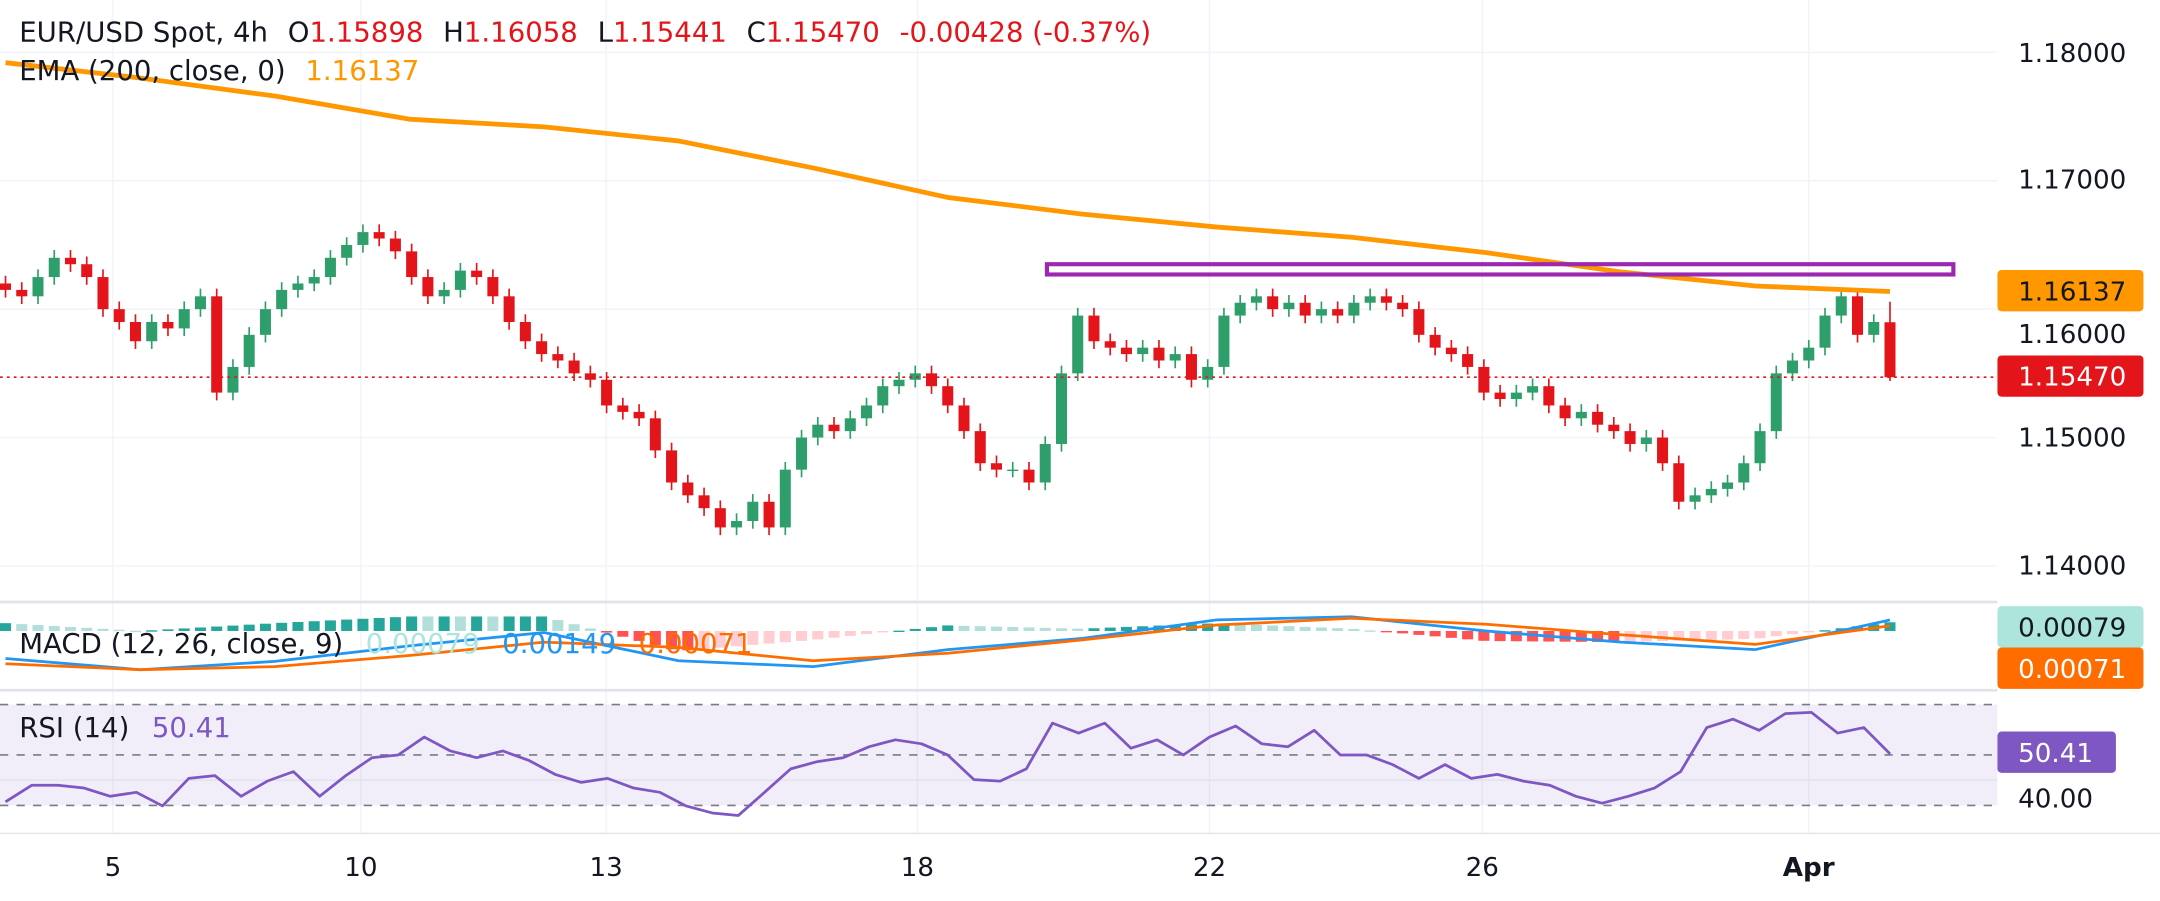 This screenshot has height=901, width=2160. What do you see at coordinates (2072, 566) in the screenshot?
I see `price-tick: 1.14000` at bounding box center [2072, 566].